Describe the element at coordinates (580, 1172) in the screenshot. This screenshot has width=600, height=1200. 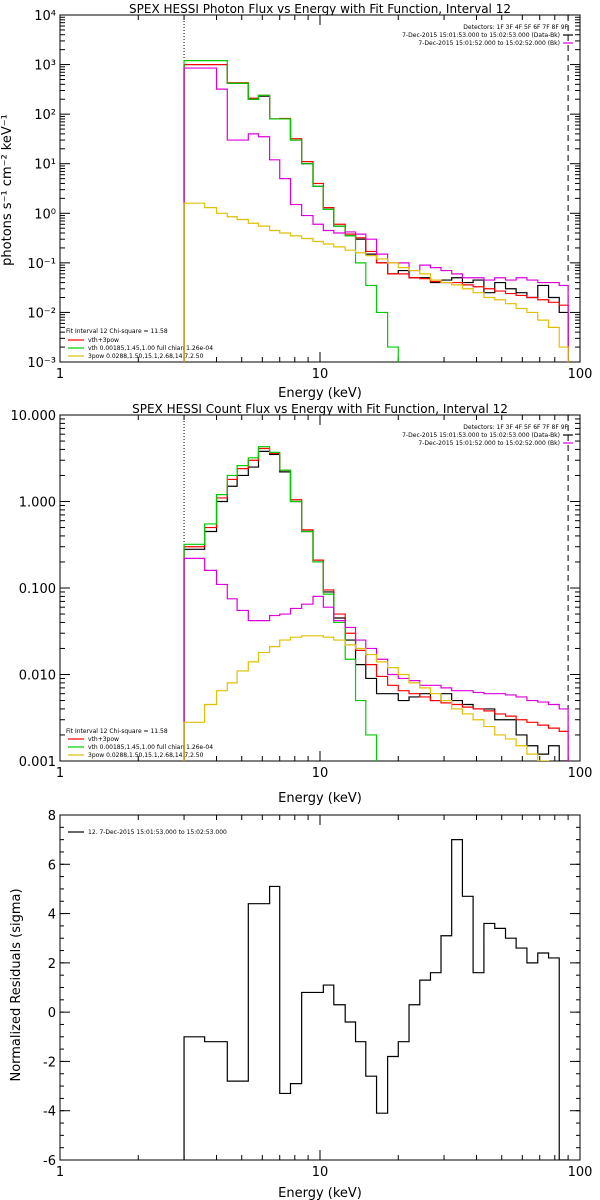
I see `residuals-x-tick-label: 100` at that location.